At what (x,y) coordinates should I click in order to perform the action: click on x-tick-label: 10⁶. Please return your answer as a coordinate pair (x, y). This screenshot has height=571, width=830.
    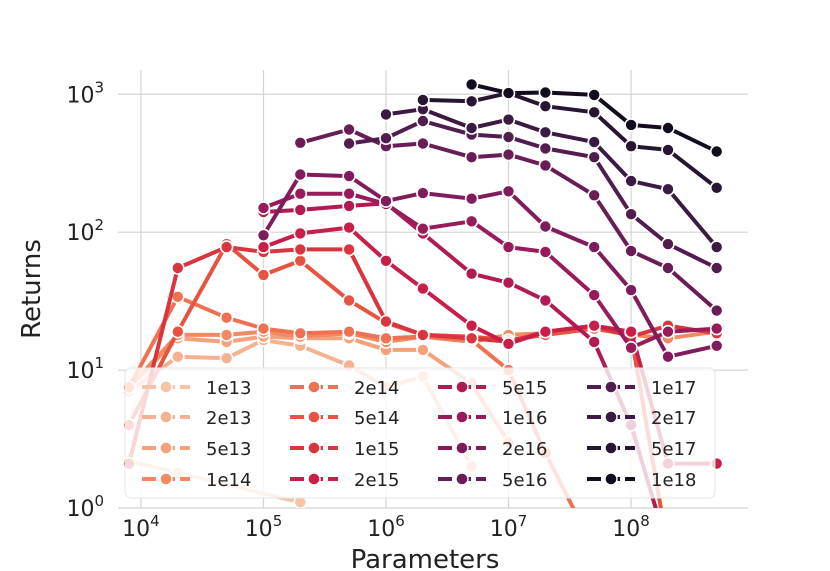
    Looking at the image, I should click on (386, 527).